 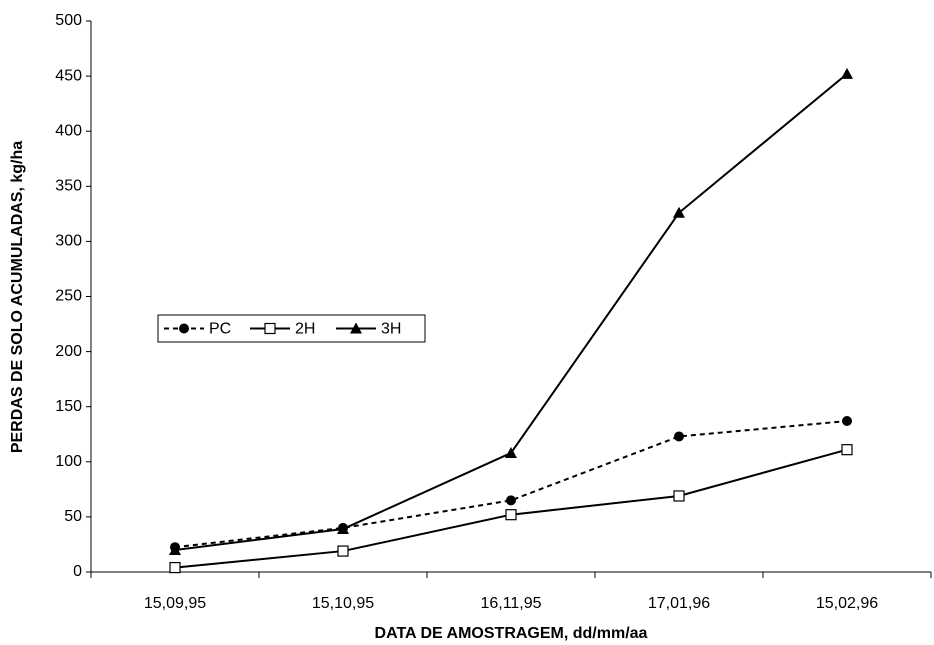 I want to click on y-tick-label: 200, so click(x=68, y=351).